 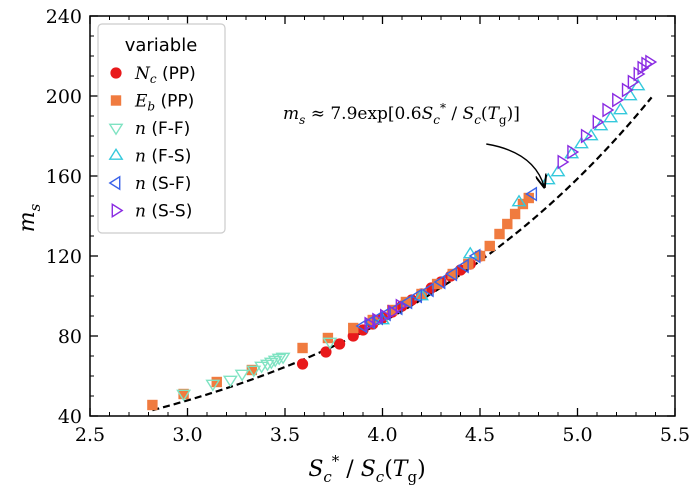 I want to click on y-tick-labels: 40 80 120 160 200 240, so click(x=64, y=217).